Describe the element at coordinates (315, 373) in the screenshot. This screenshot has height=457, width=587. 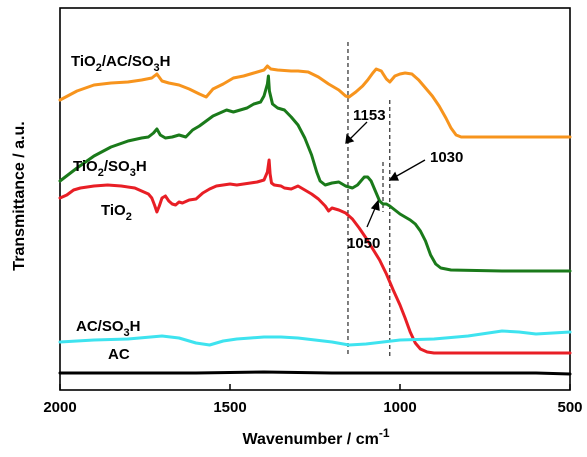
I see `series-line-ac` at that location.